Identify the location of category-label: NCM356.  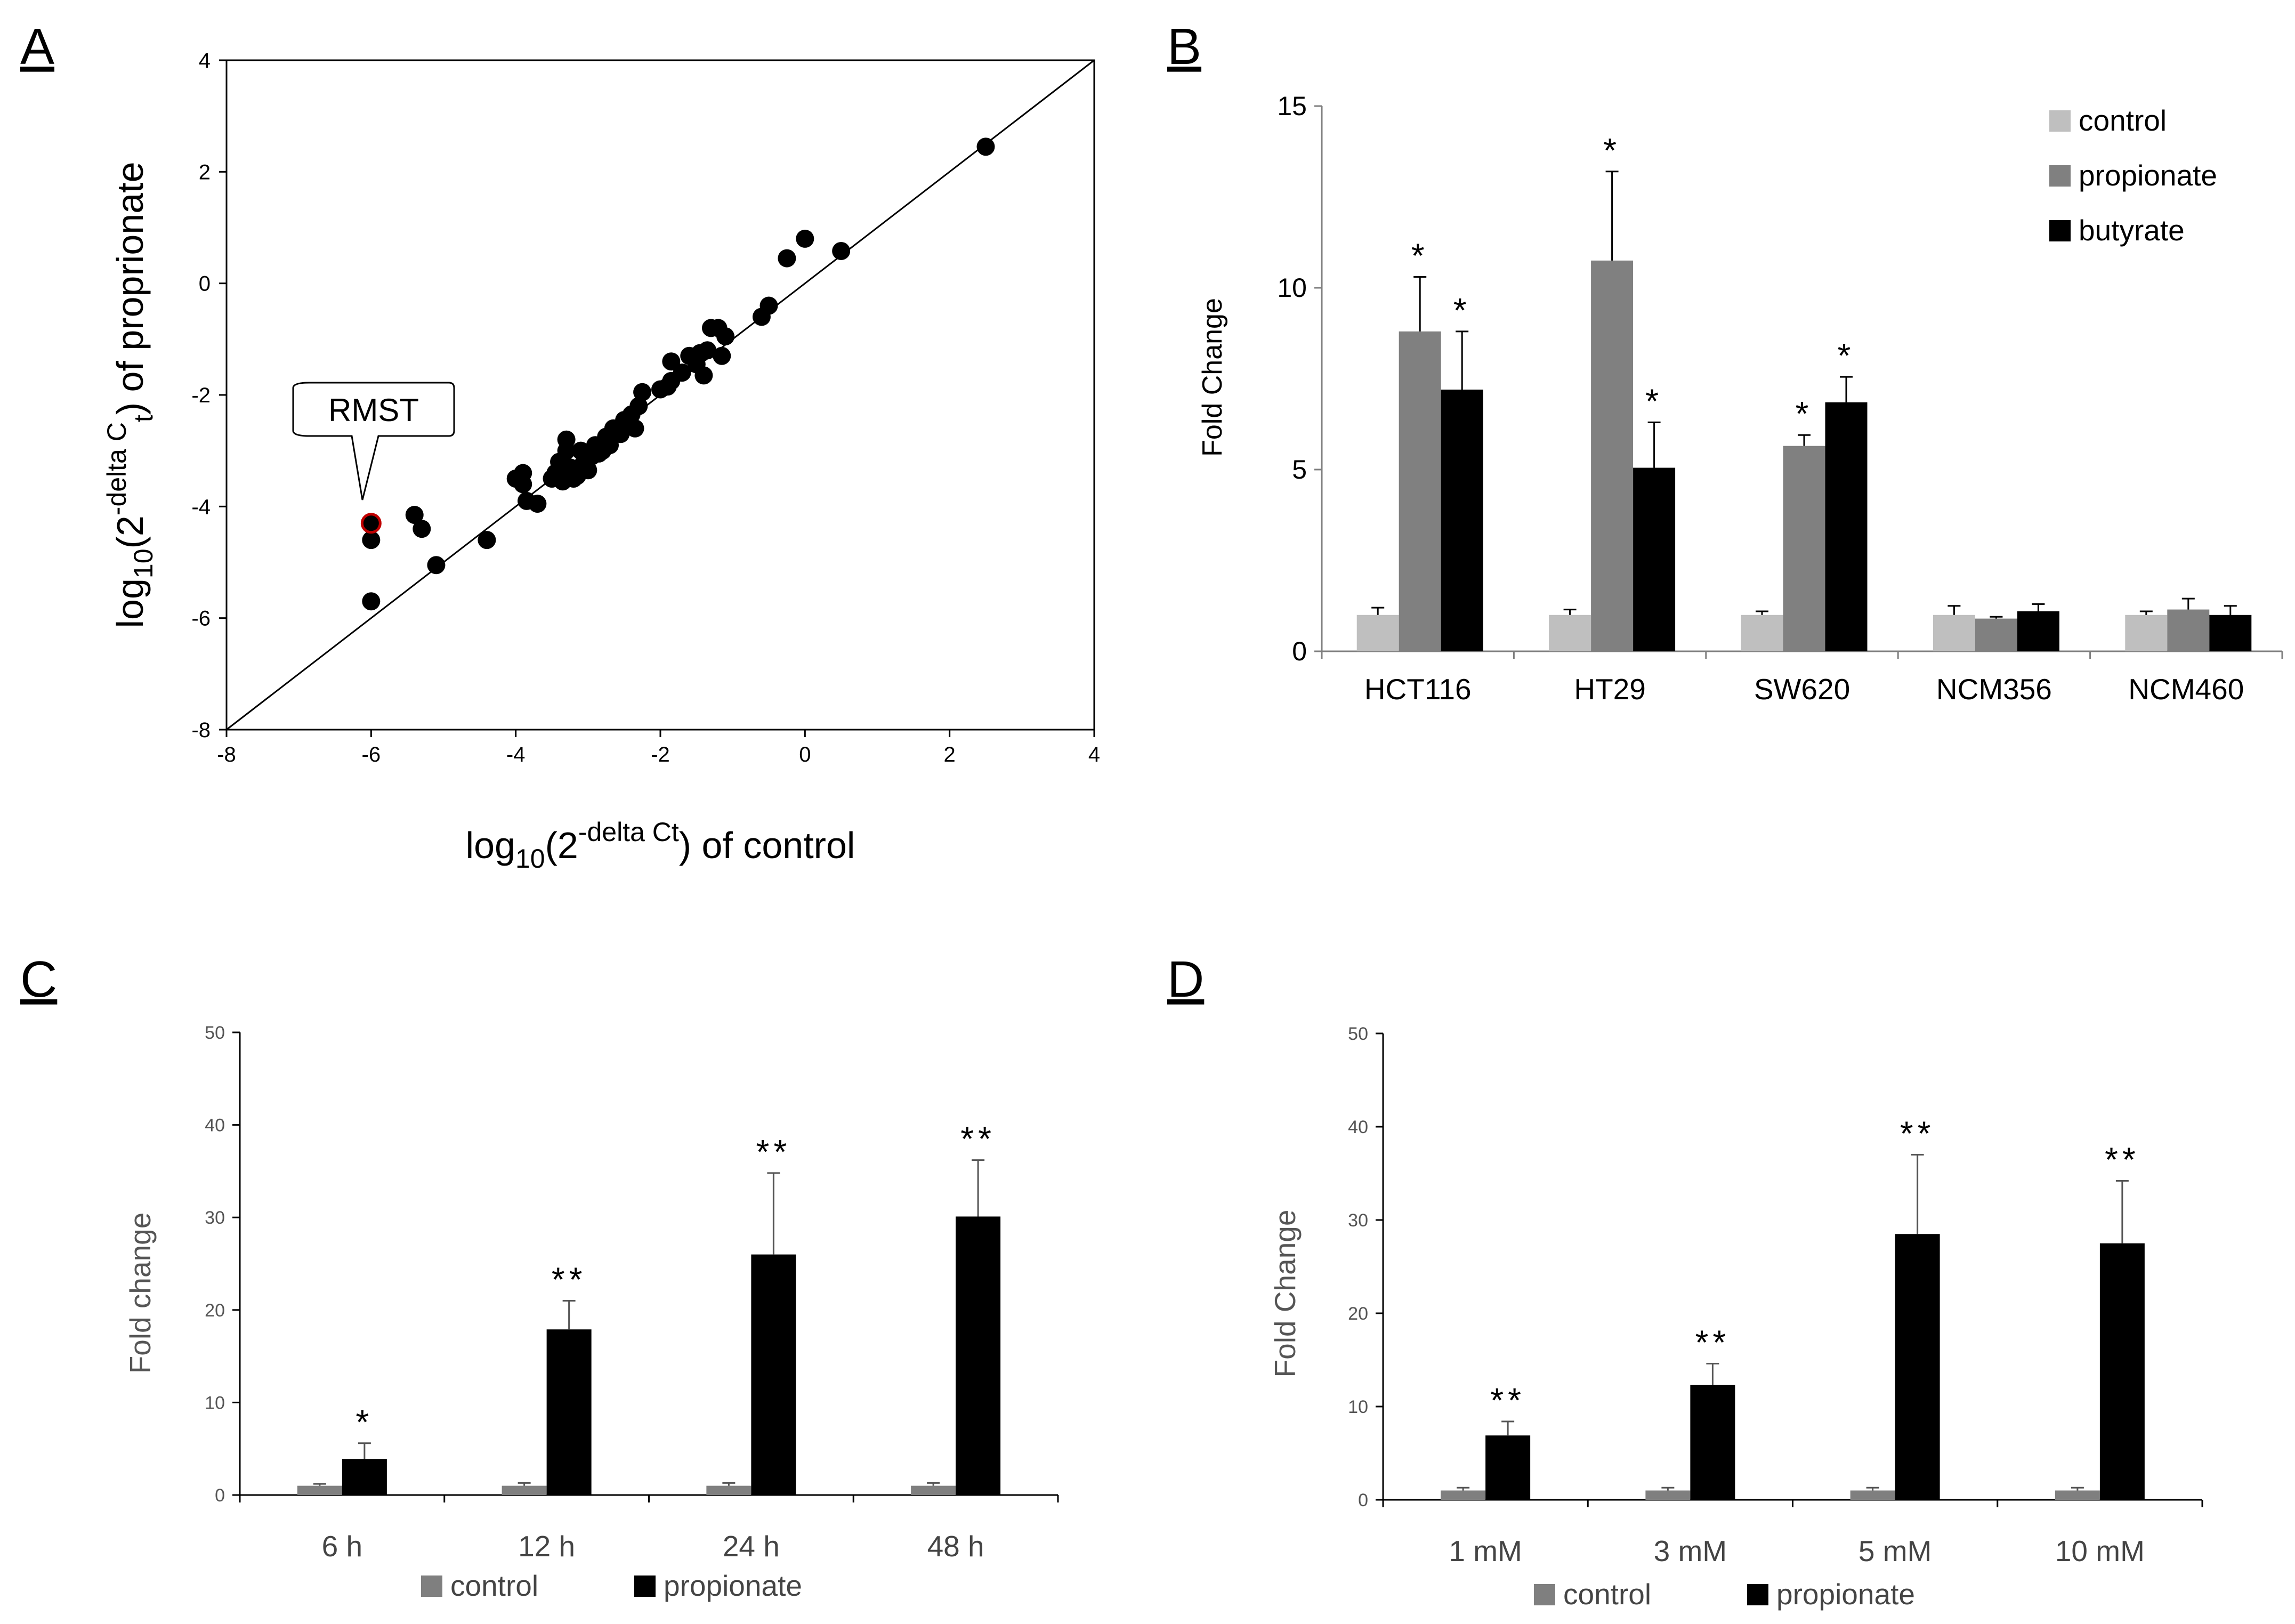
(1994, 689).